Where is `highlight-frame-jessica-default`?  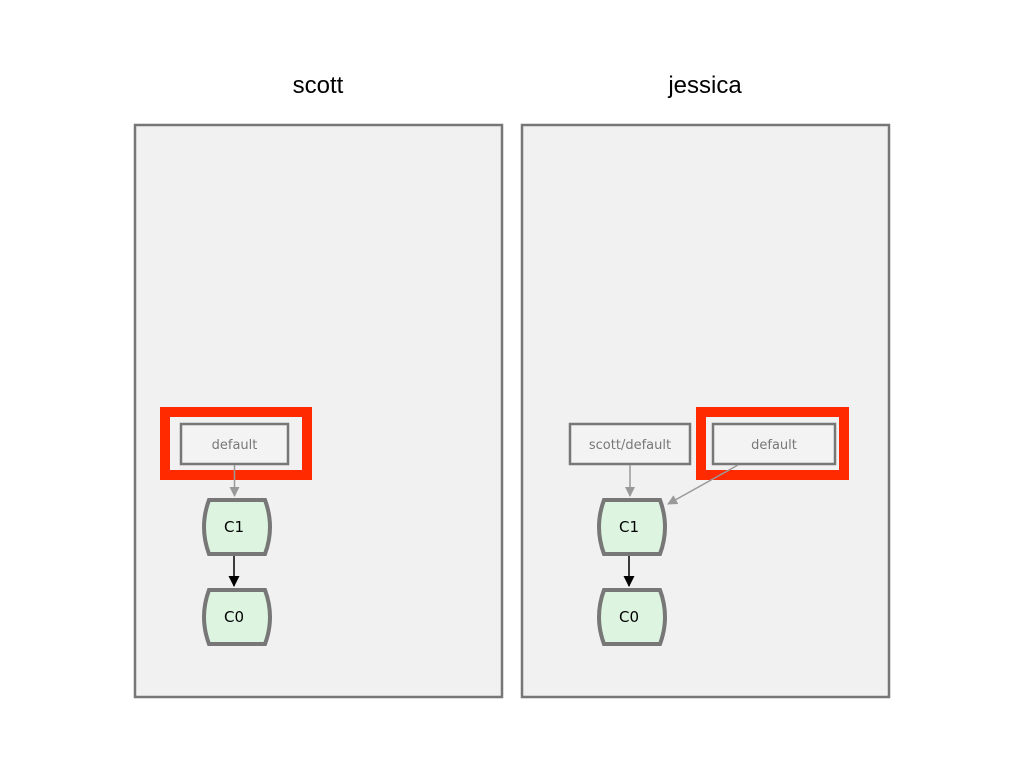 highlight-frame-jessica-default is located at coordinates (772, 443).